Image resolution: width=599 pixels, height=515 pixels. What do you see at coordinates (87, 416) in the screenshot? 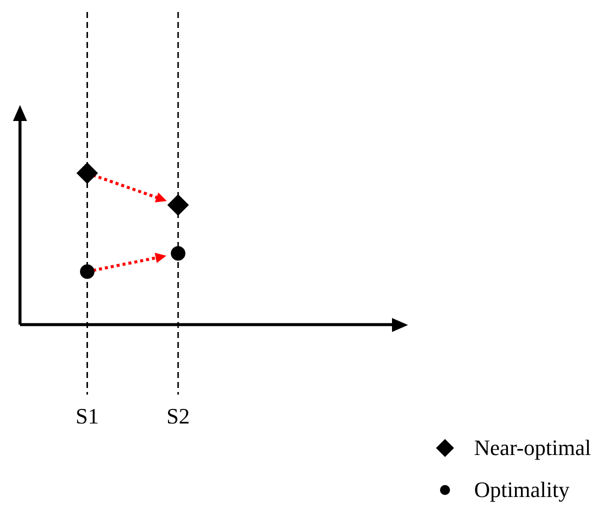
I see `x-tick-label: S1` at bounding box center [87, 416].